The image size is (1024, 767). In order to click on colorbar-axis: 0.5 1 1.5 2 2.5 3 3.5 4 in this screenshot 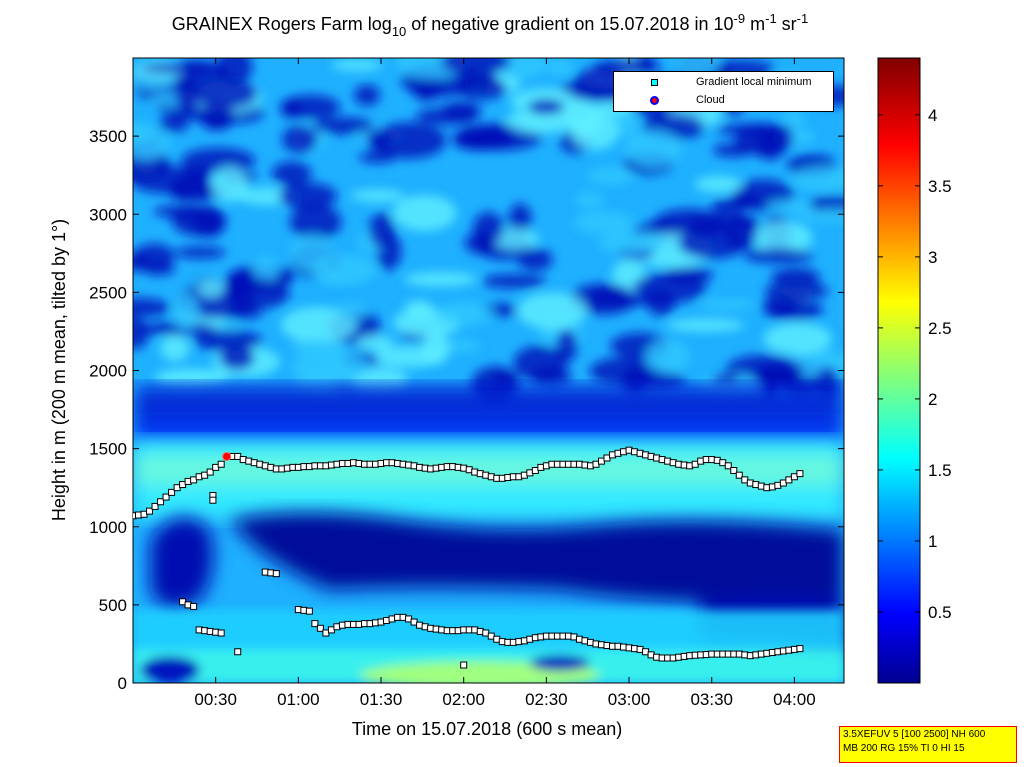, I will do `click(915, 364)`.